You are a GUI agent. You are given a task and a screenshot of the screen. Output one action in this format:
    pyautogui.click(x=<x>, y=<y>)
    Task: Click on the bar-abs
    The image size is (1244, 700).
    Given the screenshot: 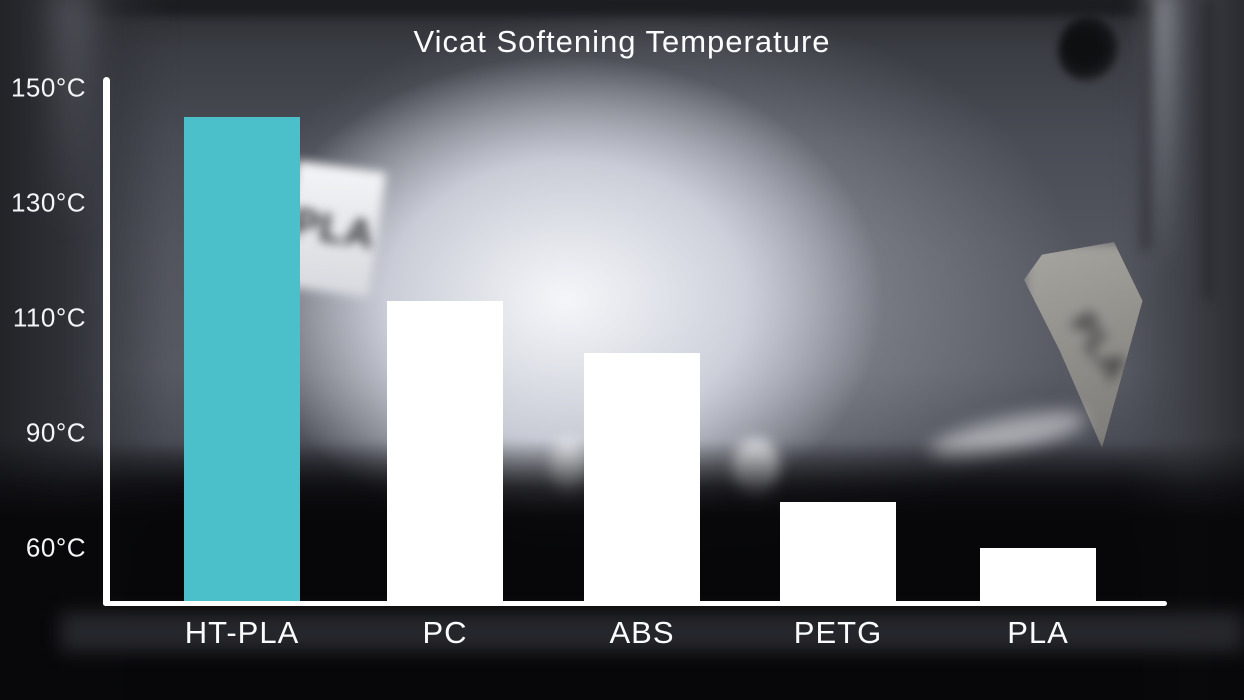 What is the action you would take?
    pyautogui.click(x=642, y=476)
    